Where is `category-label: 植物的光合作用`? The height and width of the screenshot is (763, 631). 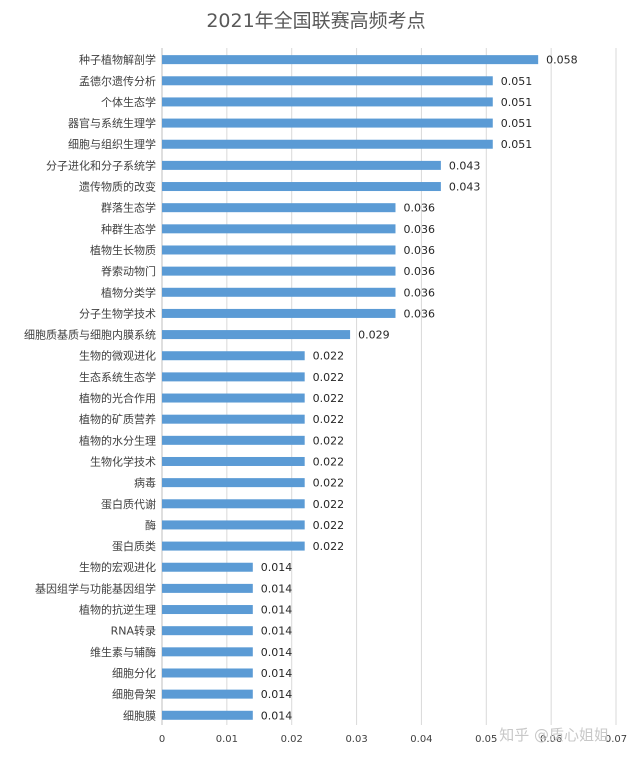
category-label: 植物的光合作用 is located at coordinates (117, 398).